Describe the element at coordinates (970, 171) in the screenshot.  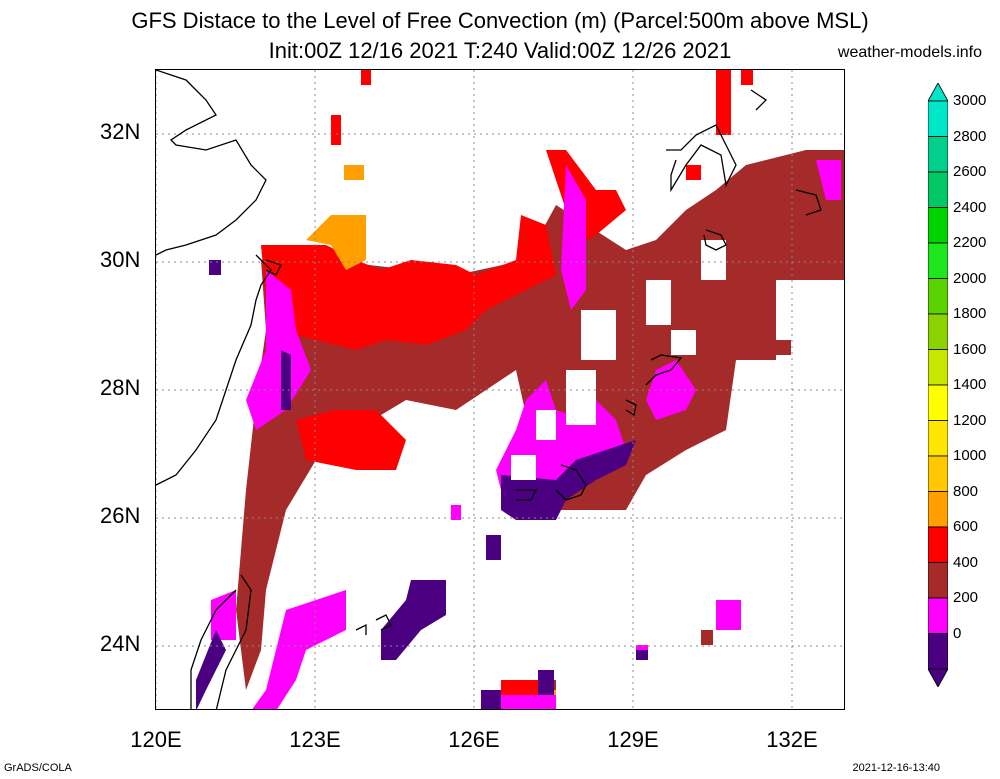
I see `colorbar-label: 2600` at that location.